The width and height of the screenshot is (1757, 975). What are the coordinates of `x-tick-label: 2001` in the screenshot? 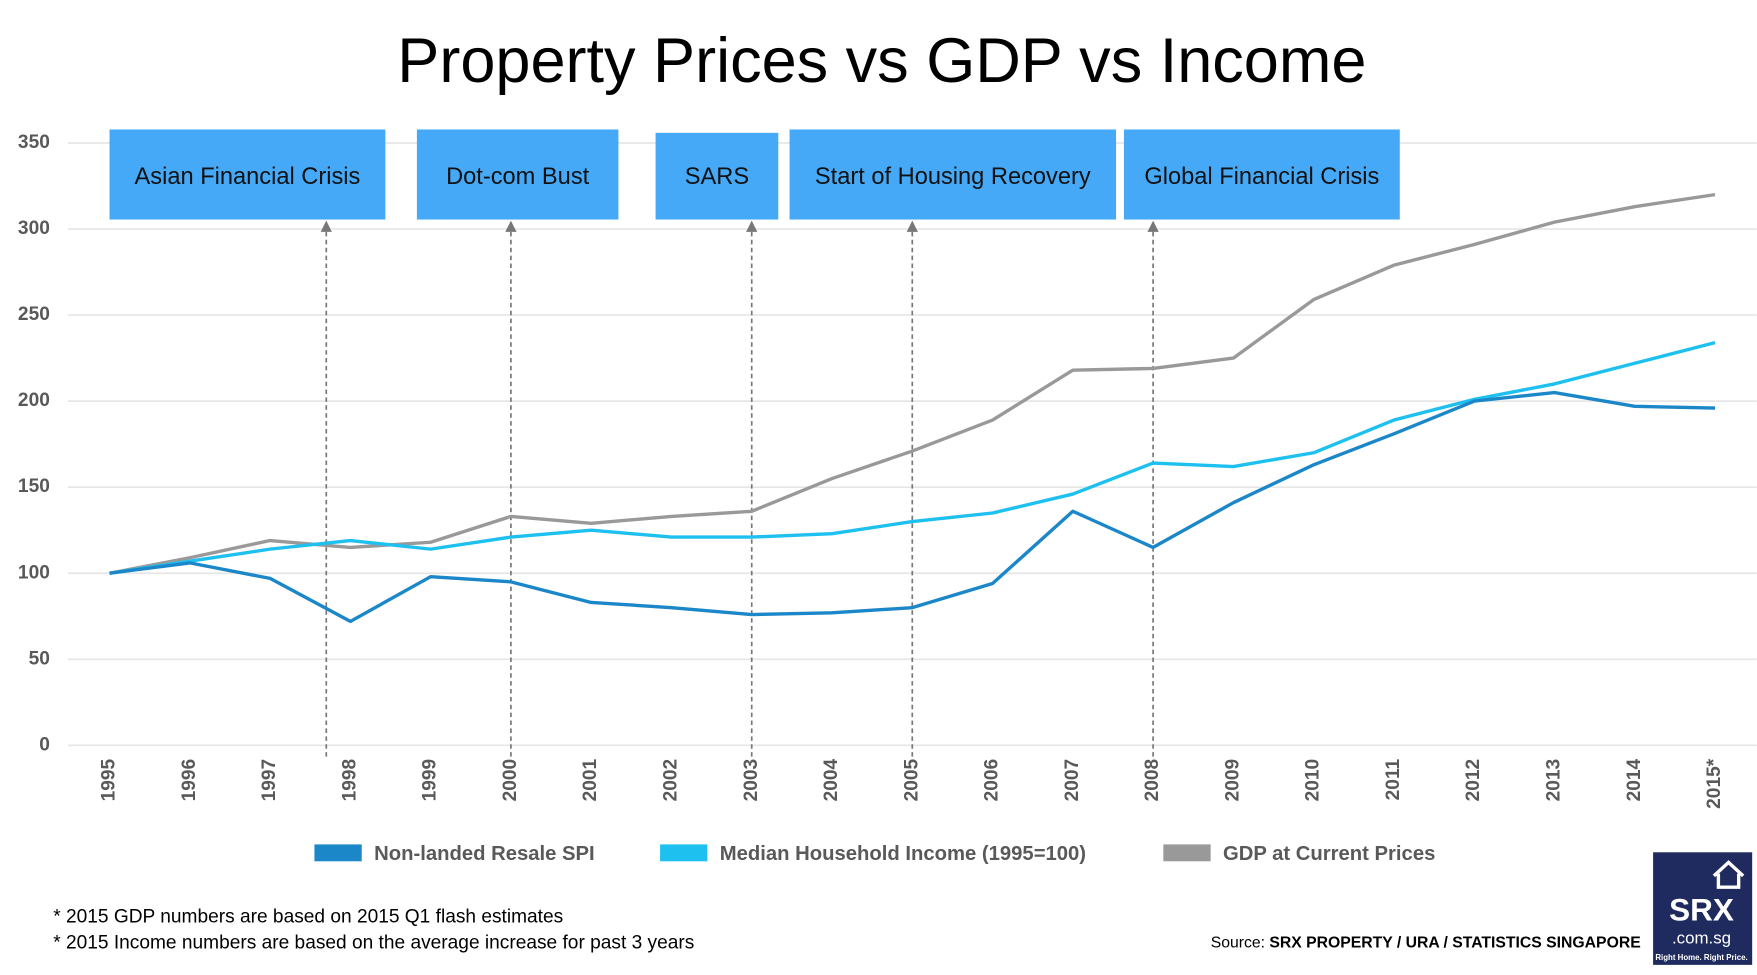 It's located at (590, 779).